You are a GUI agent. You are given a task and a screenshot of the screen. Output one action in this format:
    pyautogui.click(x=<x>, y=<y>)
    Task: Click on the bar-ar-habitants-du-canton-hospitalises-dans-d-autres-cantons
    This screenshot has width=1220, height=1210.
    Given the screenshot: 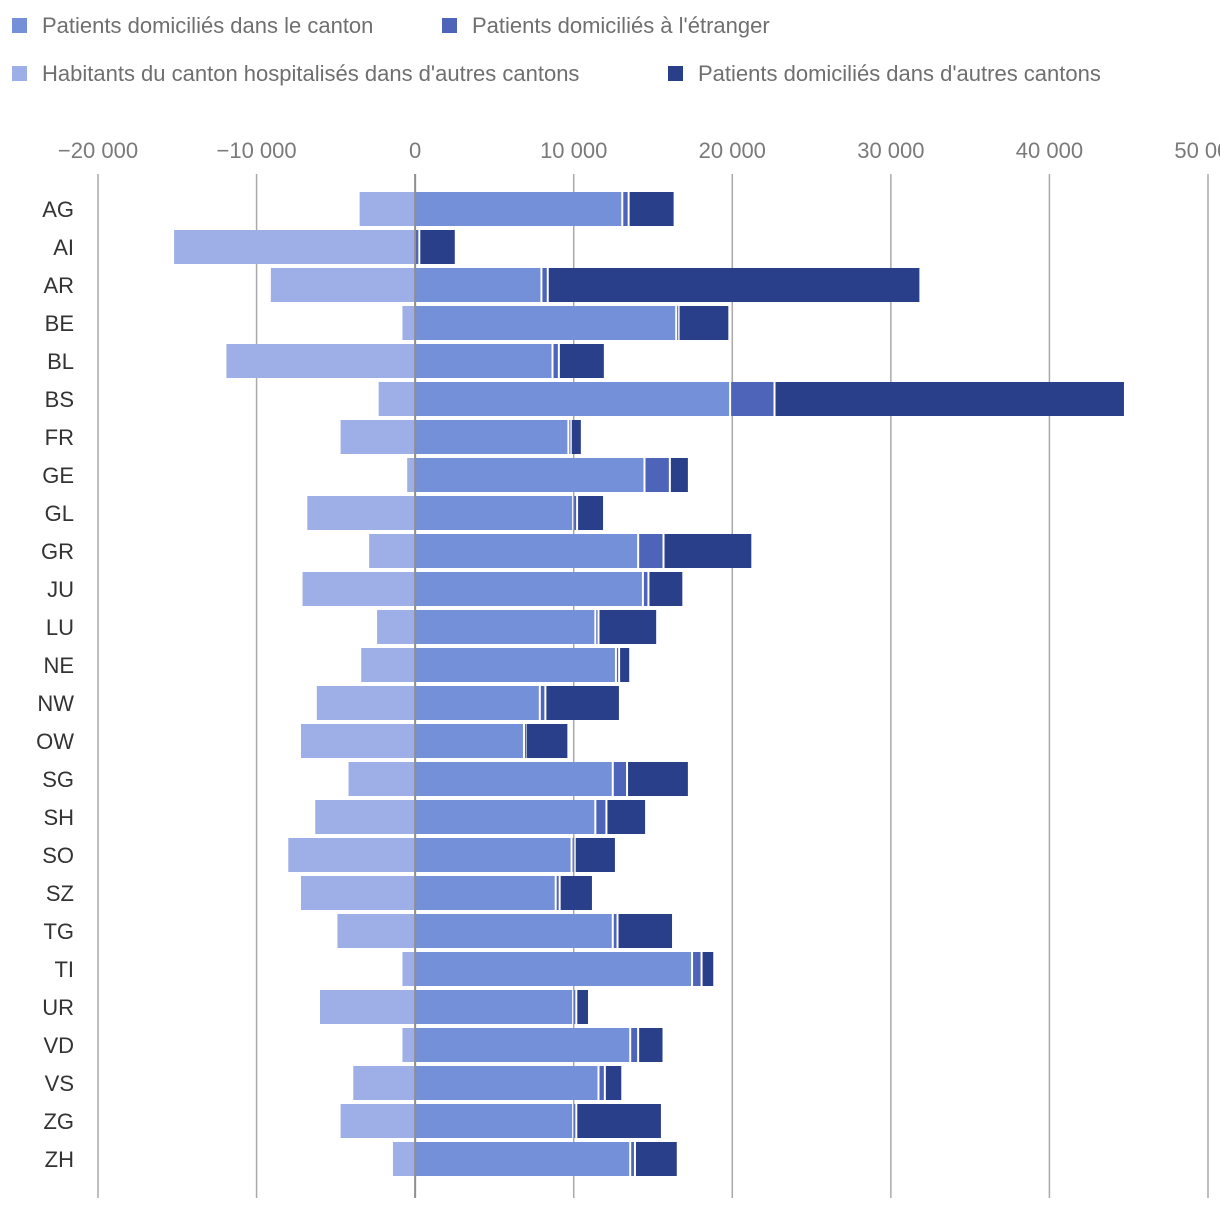 What is the action you would take?
    pyautogui.click(x=343, y=285)
    